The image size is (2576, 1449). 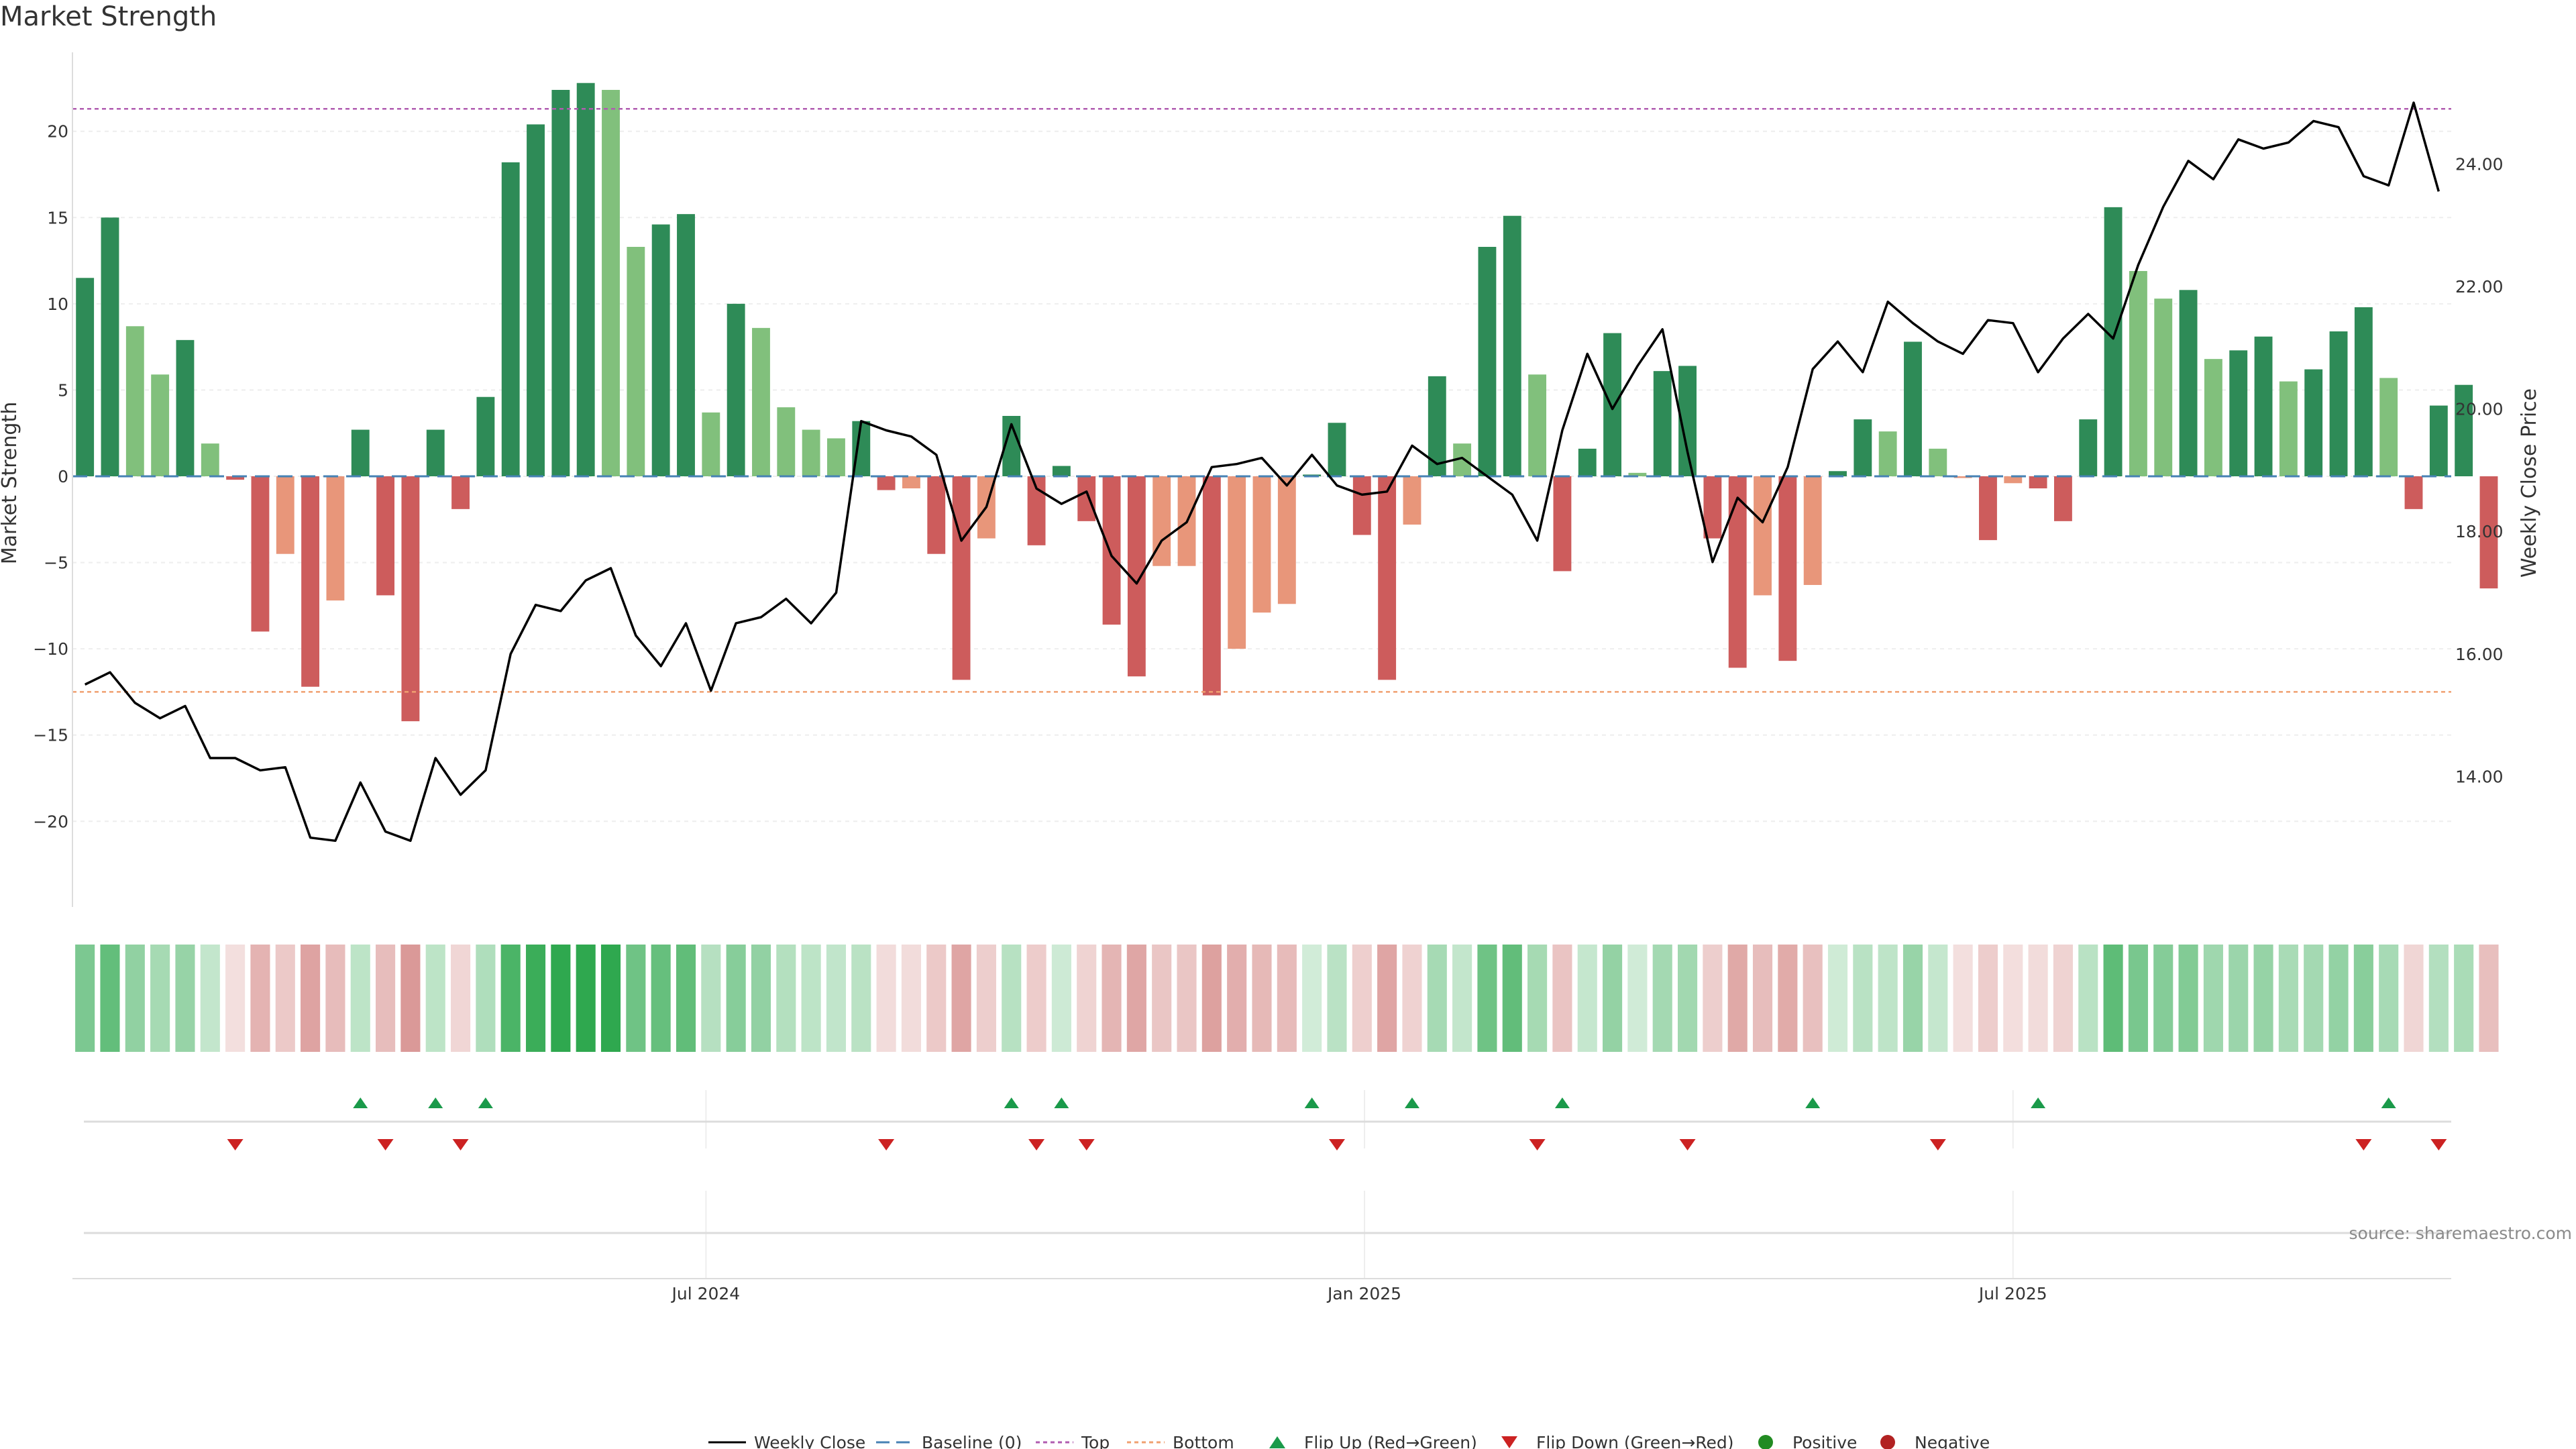 What do you see at coordinates (1261, 1247) in the screenshot?
I see `time-axis: Jul 2024 Jan 2025 Jul 2025` at bounding box center [1261, 1247].